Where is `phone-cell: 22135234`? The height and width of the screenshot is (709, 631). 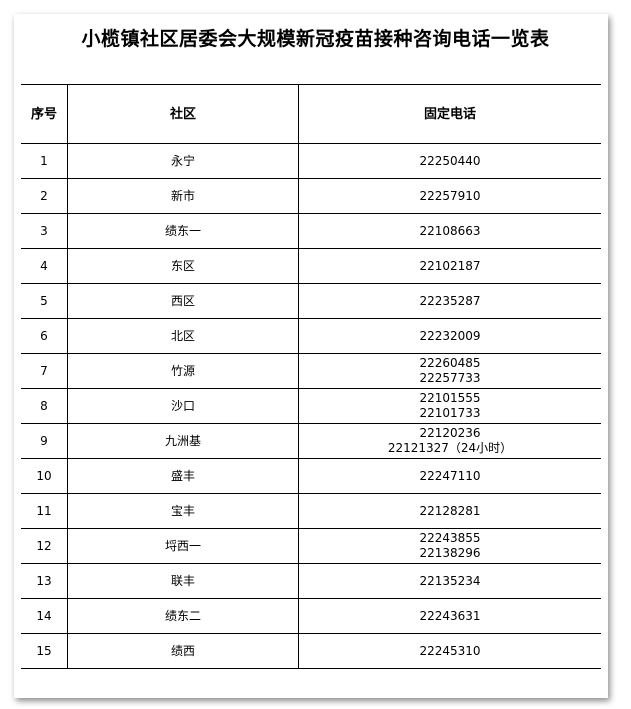
phone-cell: 22135234 is located at coordinates (449, 581).